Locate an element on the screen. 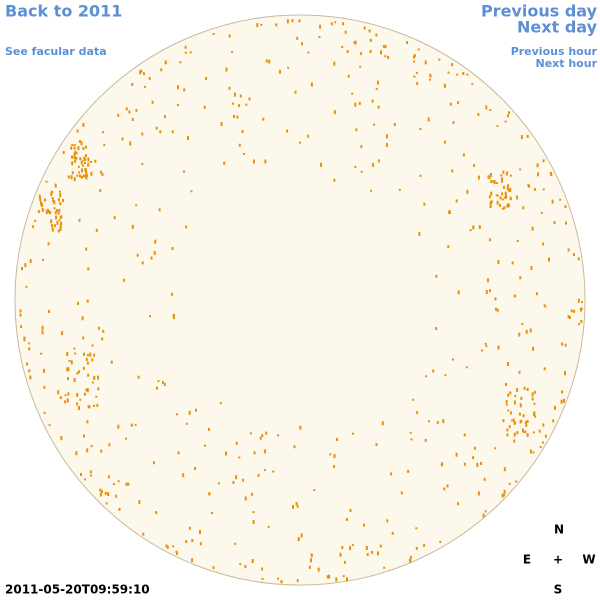 The height and width of the screenshot is (600, 600). facular-link: See facular data is located at coordinates (56, 51).